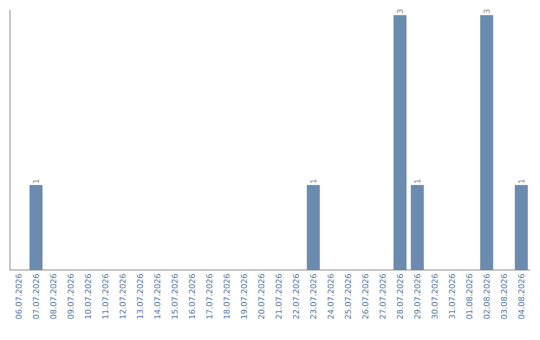 This screenshot has height=340, width=540. I want to click on x-tick-label: 04.08.2026, so click(521, 296).